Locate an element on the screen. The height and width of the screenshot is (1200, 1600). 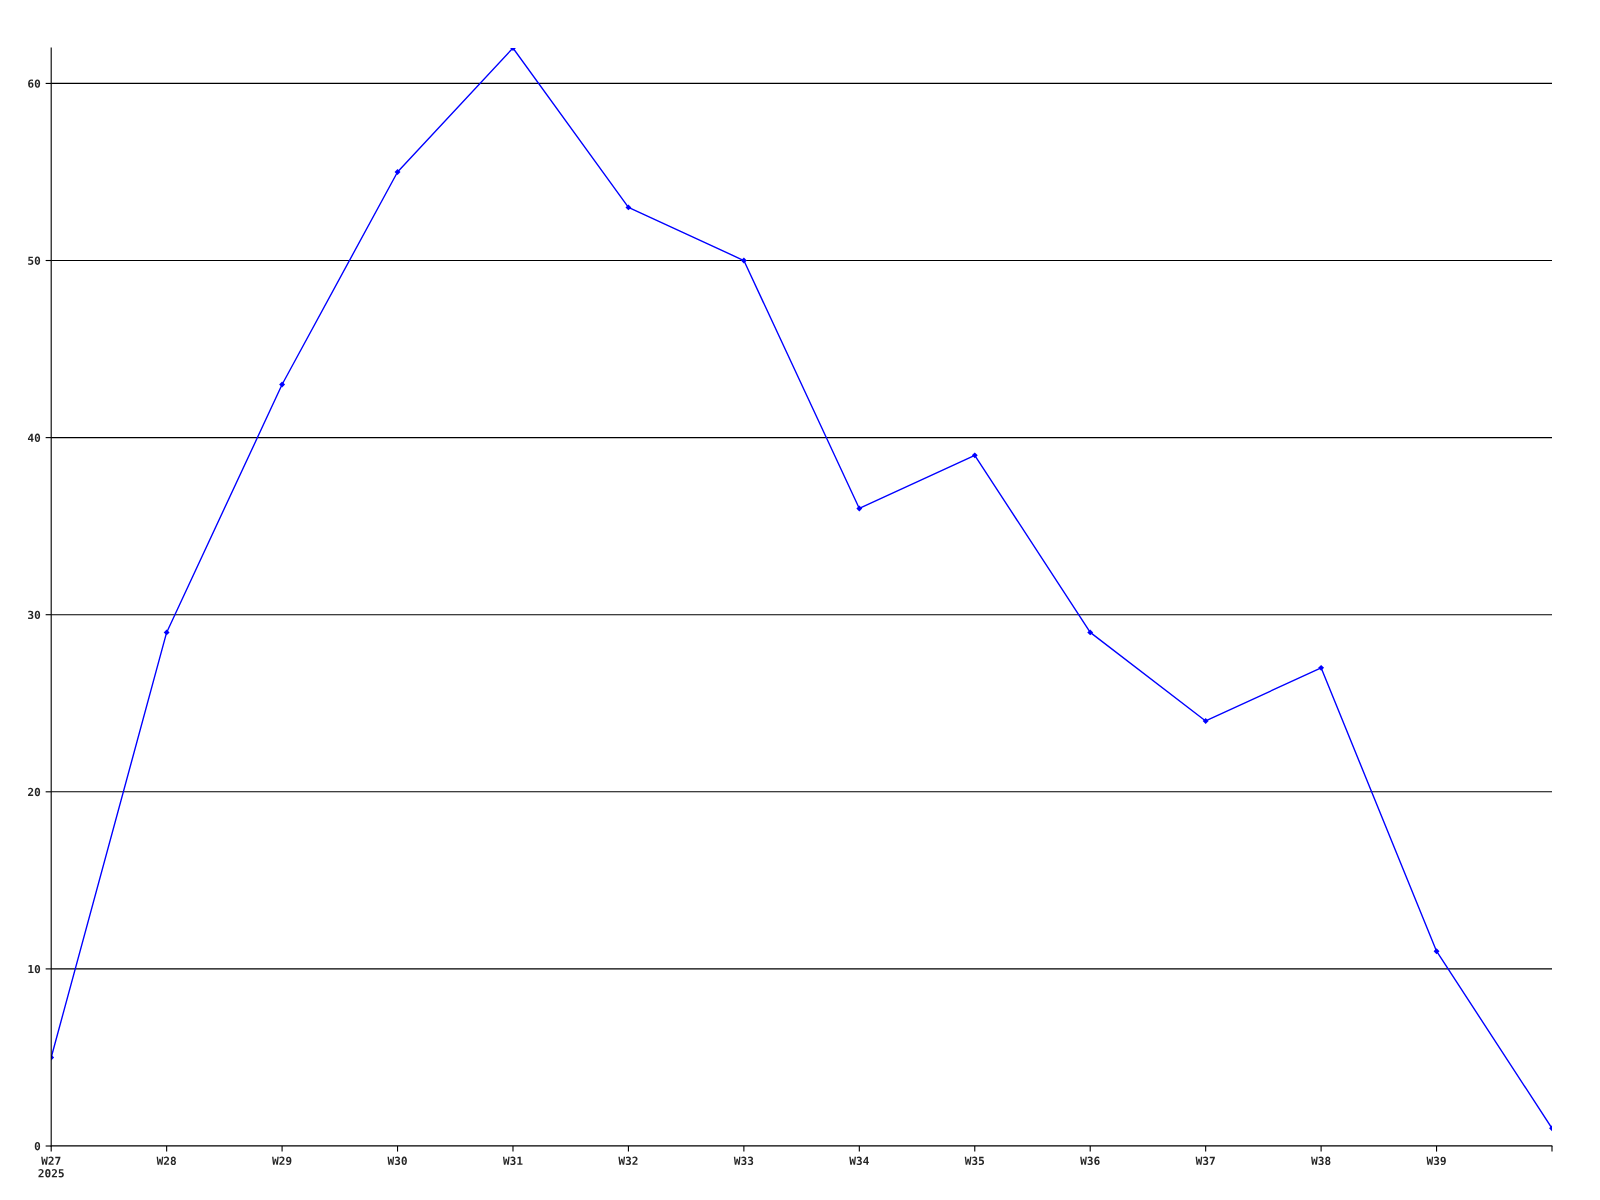
x-tick-label: W38 is located at coordinates (1321, 1161).